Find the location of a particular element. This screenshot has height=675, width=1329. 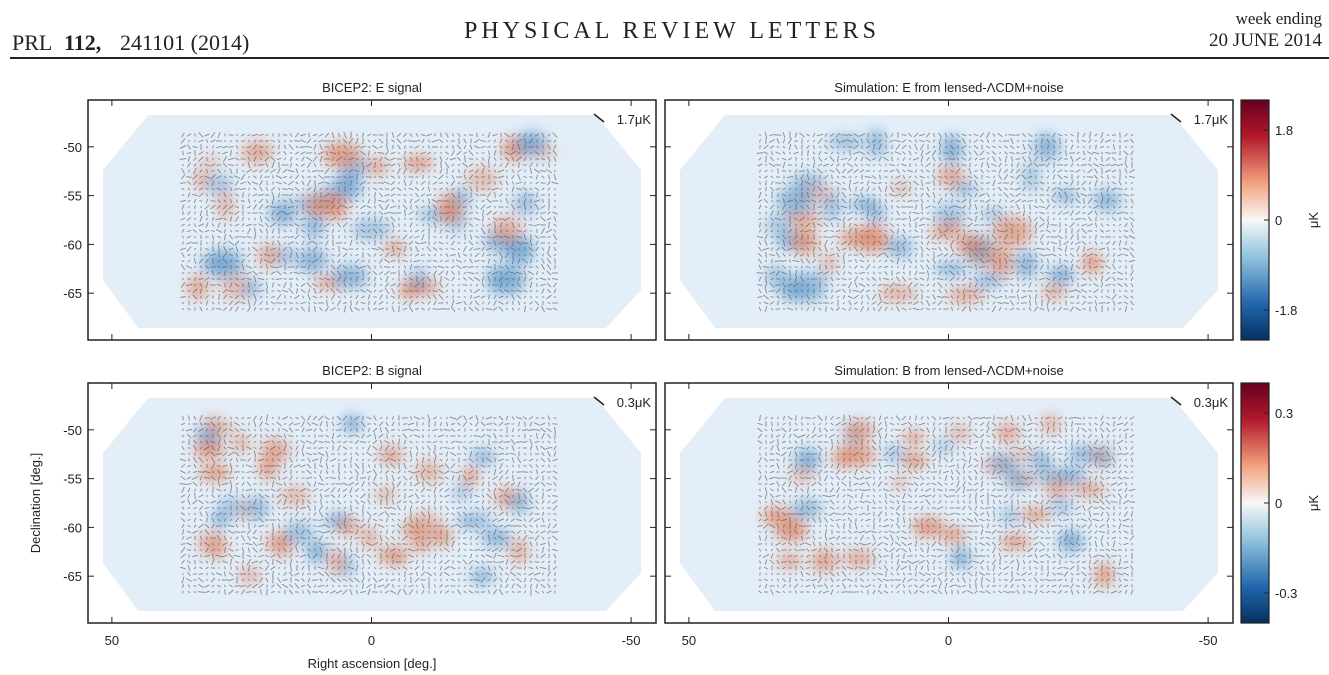

y-tick-label: -60 is located at coordinates (72, 244).